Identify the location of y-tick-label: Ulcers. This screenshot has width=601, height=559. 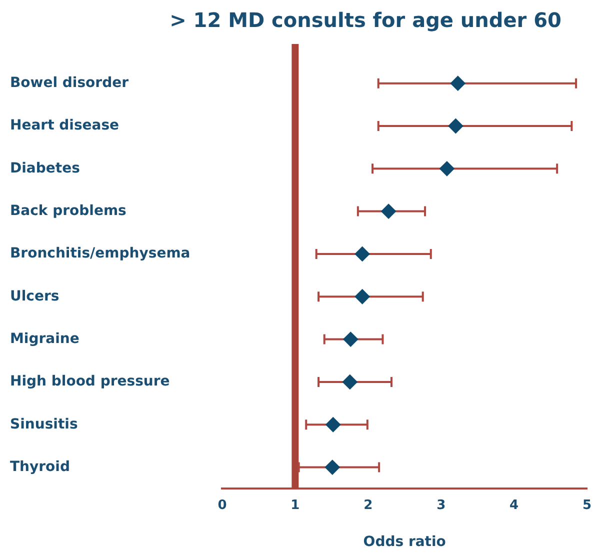
(35, 296).